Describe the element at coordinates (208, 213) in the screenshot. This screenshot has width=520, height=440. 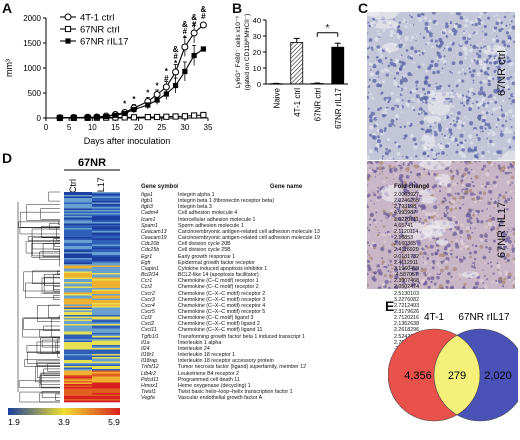
I see `gene-name: Cell adhesion molecule 4` at that location.